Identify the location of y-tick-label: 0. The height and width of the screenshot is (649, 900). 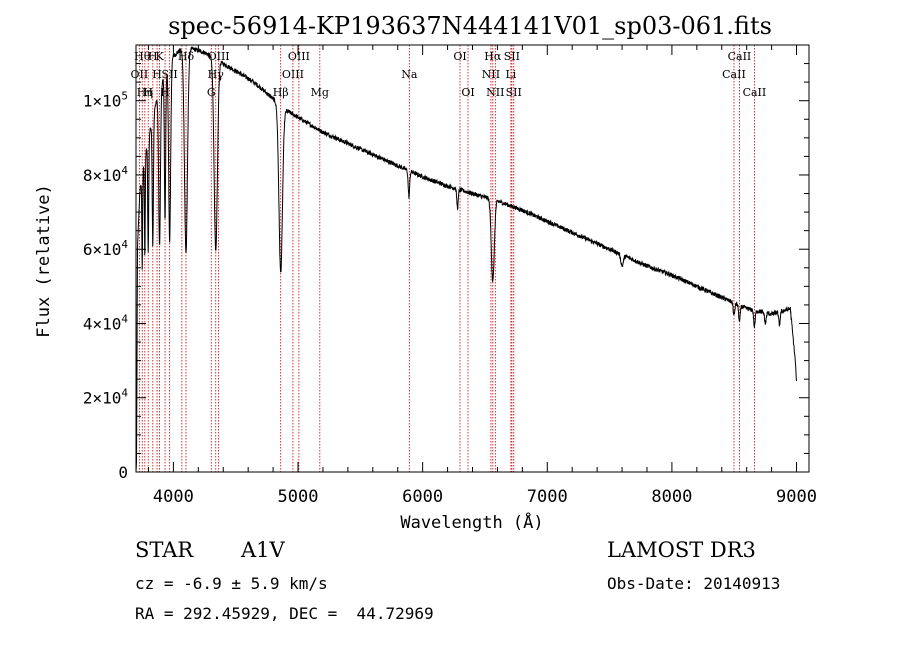
(123, 472).